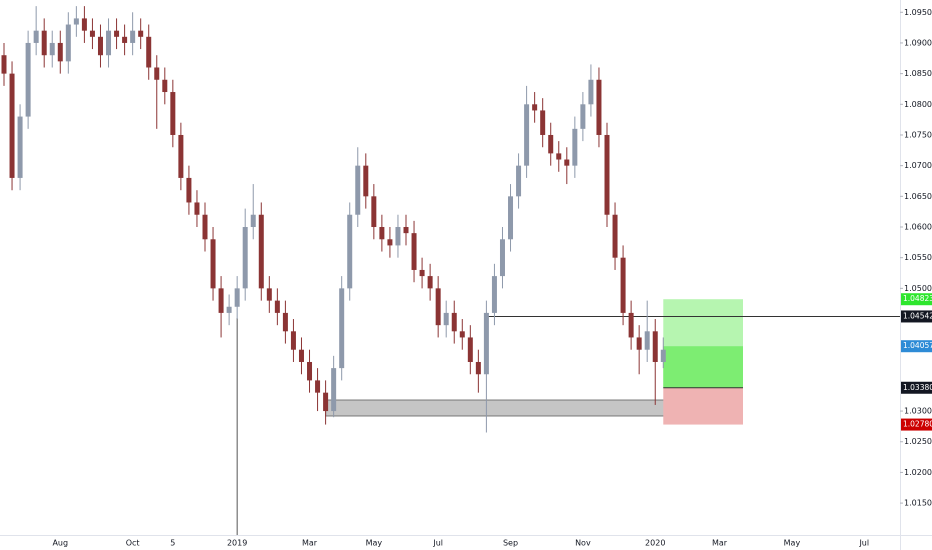 This screenshot has width=932, height=550. I want to click on y-tick-label: 1.05000, so click(918, 288).